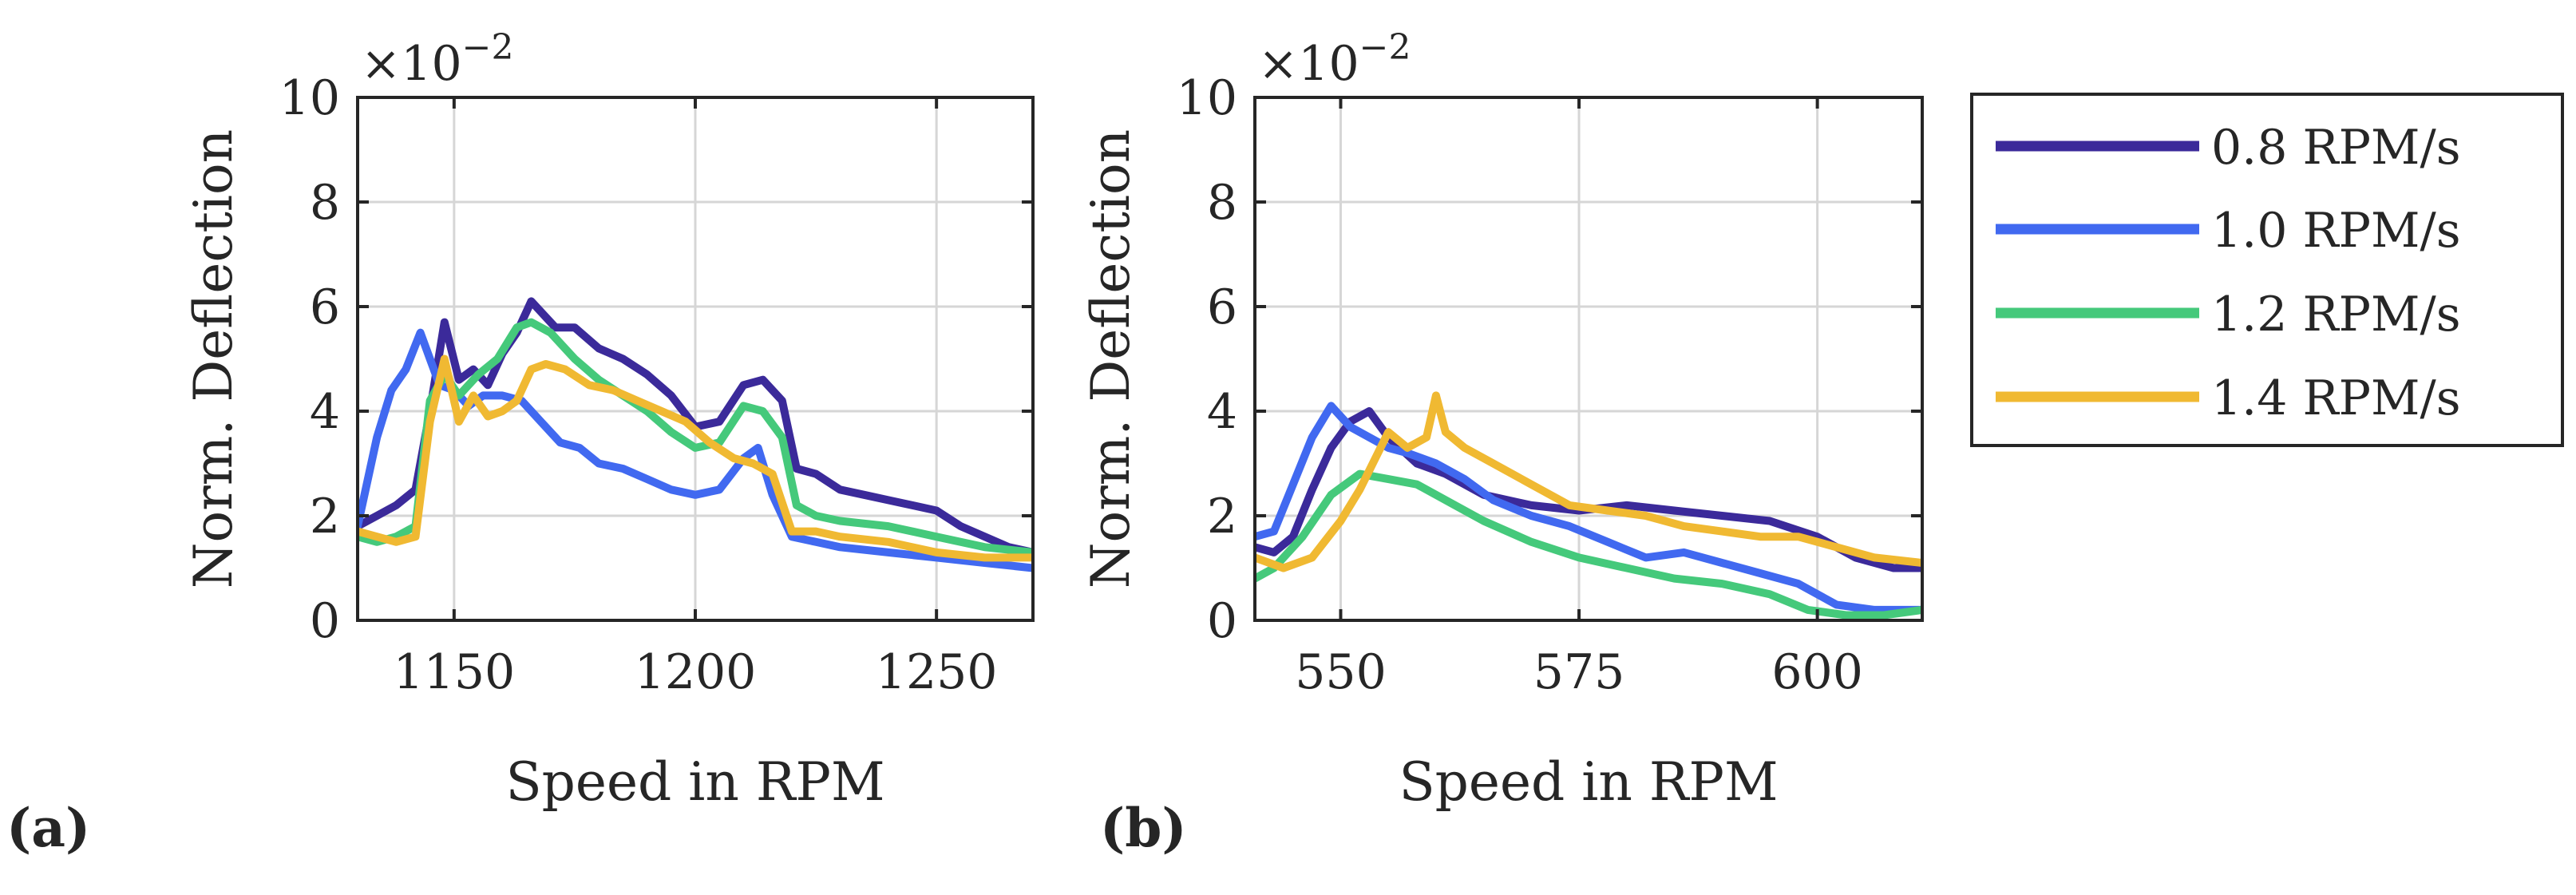  What do you see at coordinates (1143, 828) in the screenshot?
I see `panel-label-b: (b)` at bounding box center [1143, 828].